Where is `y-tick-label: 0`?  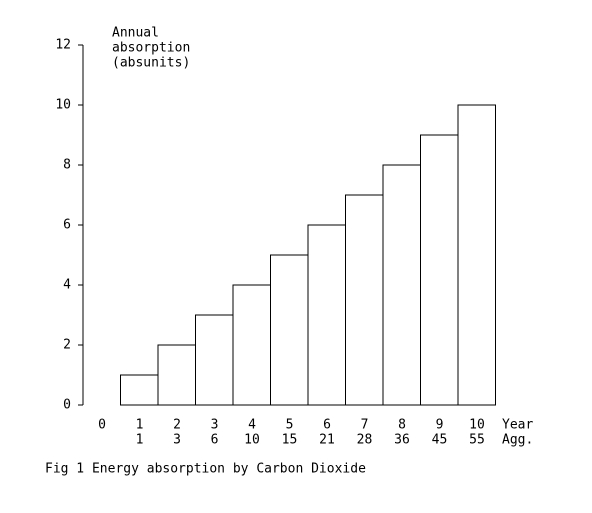
y-tick-label: 0 is located at coordinates (67, 405).